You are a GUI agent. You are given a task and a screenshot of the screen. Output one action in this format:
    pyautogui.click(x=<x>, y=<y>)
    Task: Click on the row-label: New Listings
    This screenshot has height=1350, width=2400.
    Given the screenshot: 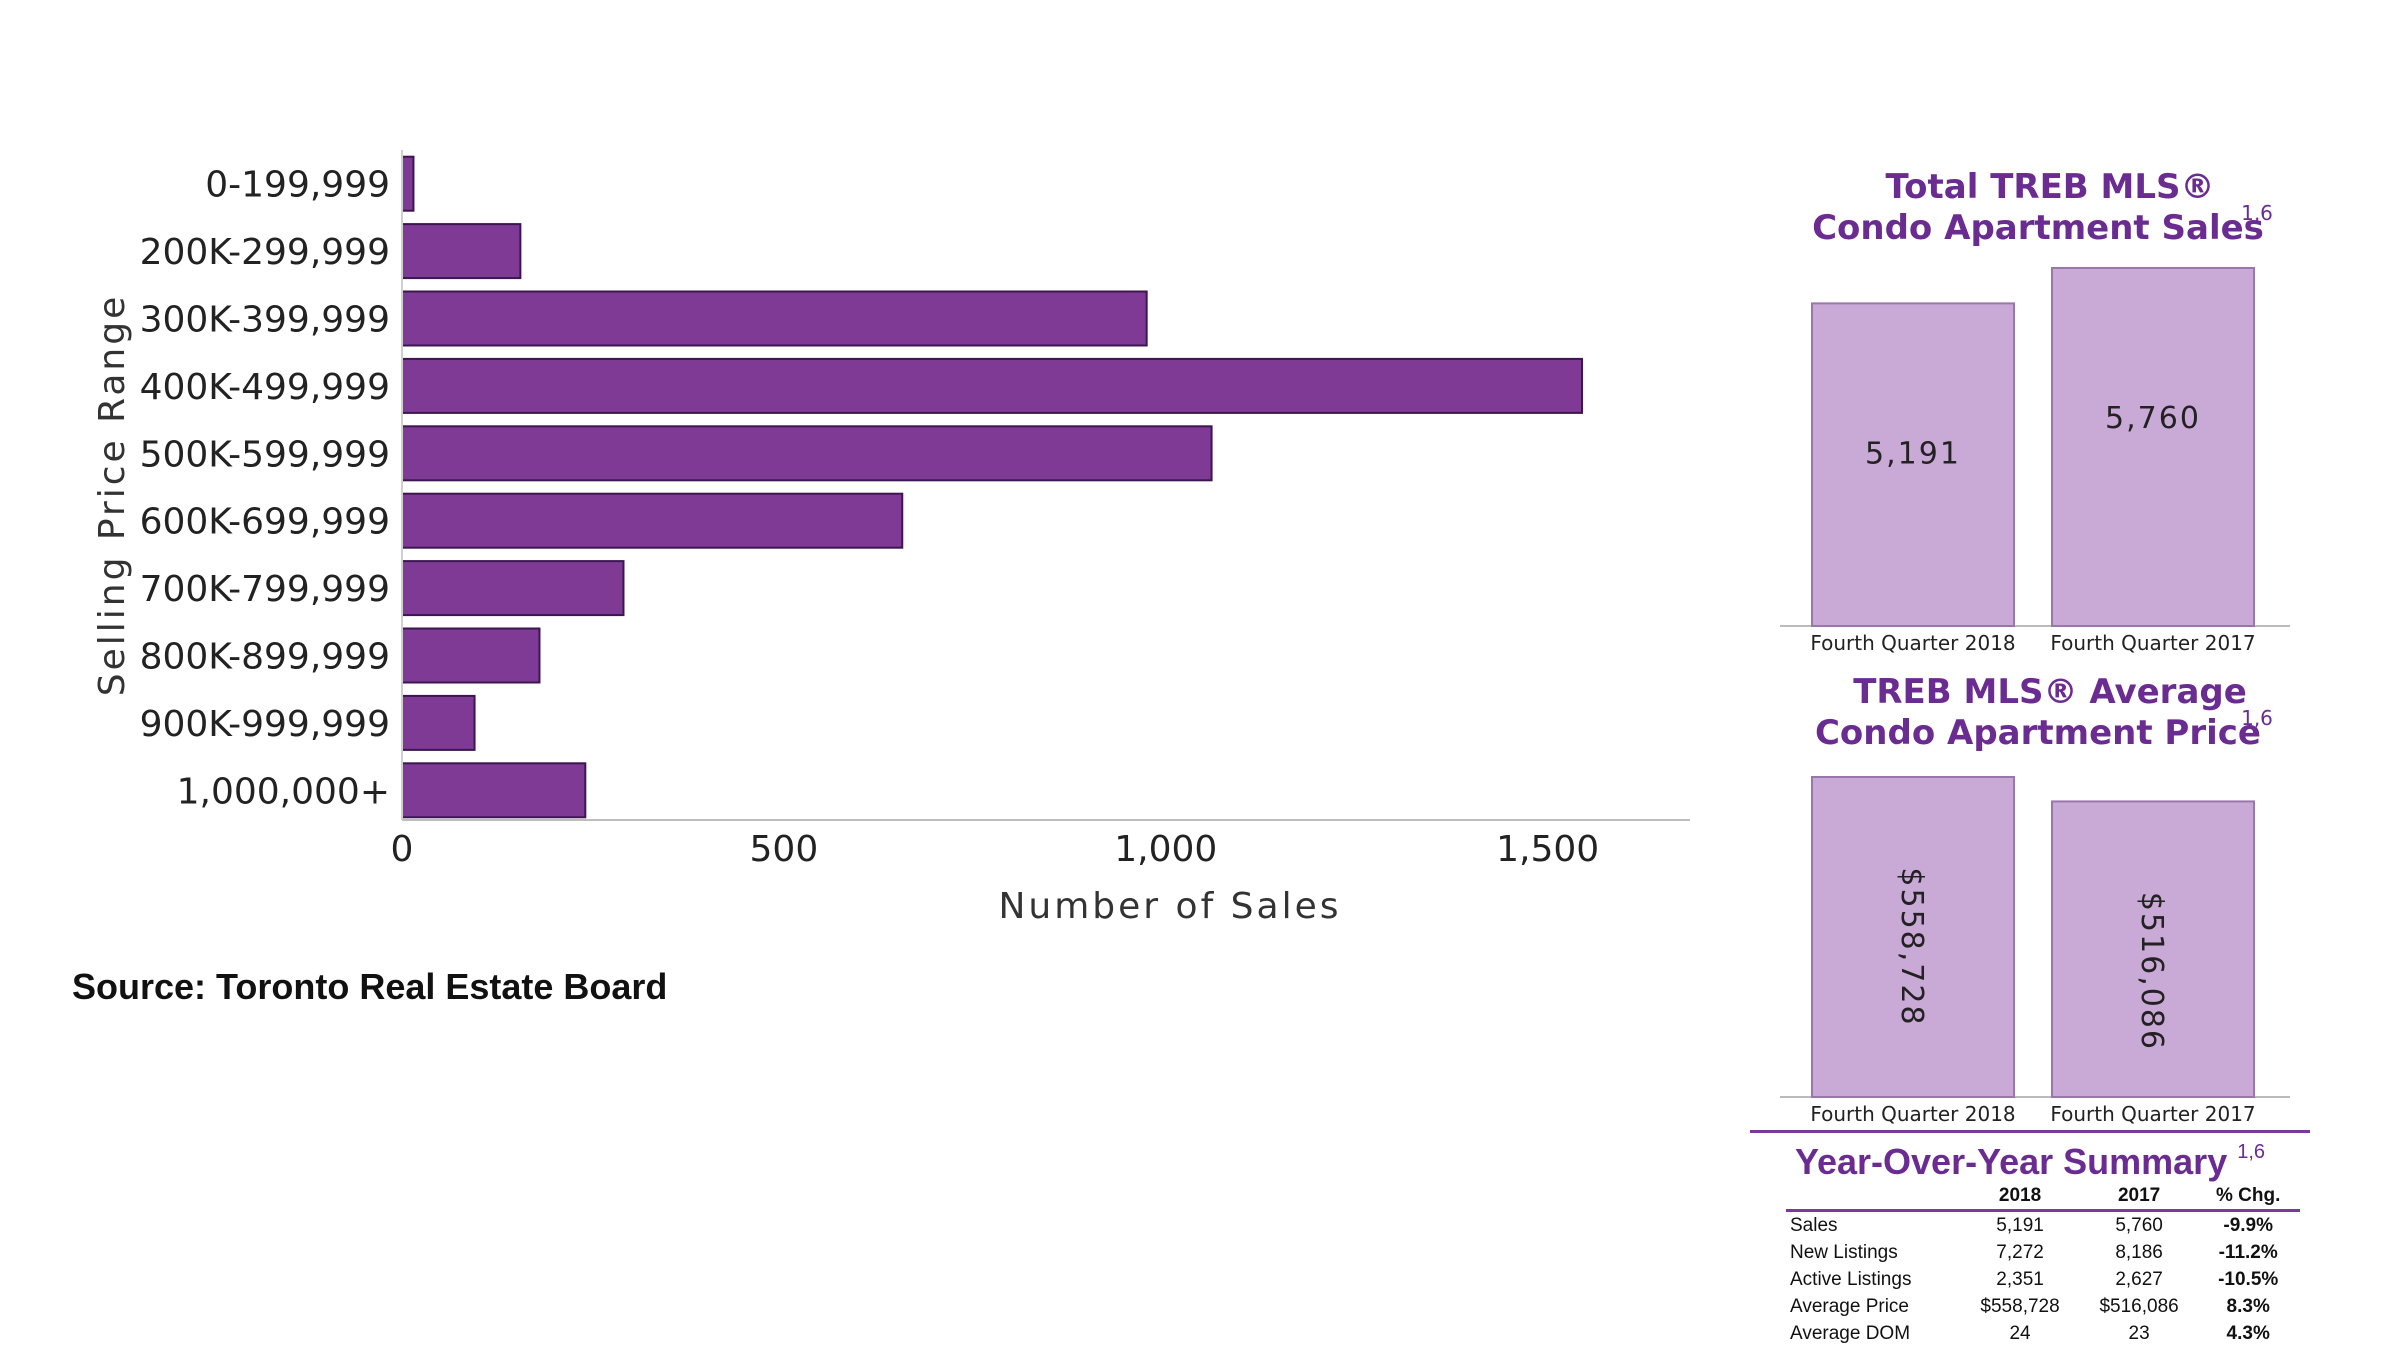 What is the action you would take?
    pyautogui.click(x=1844, y=1252)
    